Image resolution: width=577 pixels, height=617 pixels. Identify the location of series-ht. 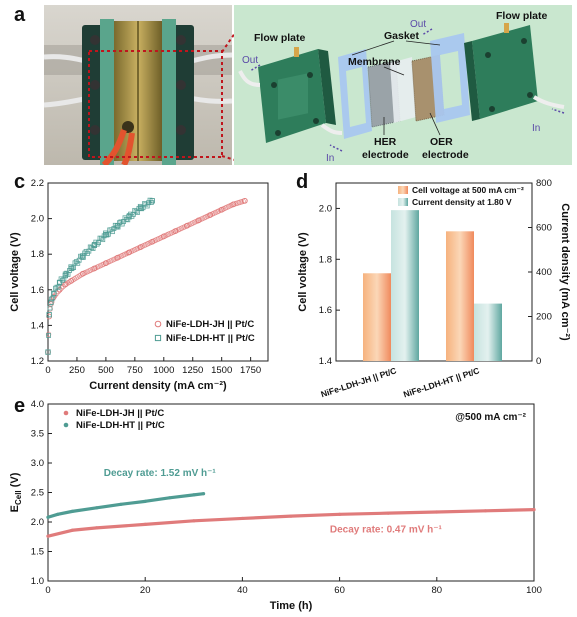
(100, 276).